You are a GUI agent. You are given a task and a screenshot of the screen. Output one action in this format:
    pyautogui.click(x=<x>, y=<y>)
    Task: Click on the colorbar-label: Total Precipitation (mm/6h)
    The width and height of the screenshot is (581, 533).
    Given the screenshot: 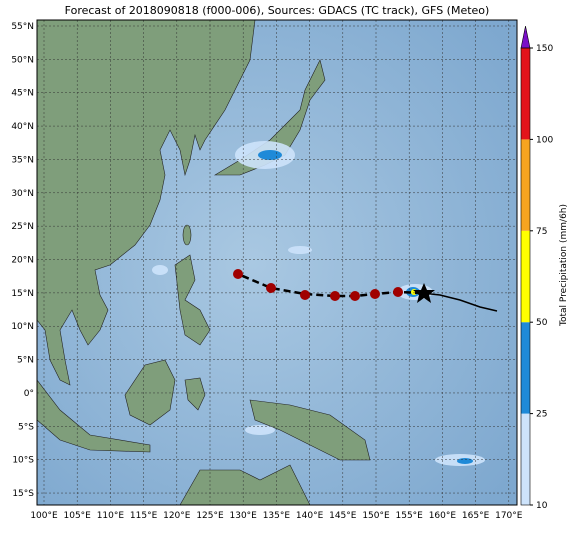 What is the action you would take?
    pyautogui.click(x=564, y=265)
    